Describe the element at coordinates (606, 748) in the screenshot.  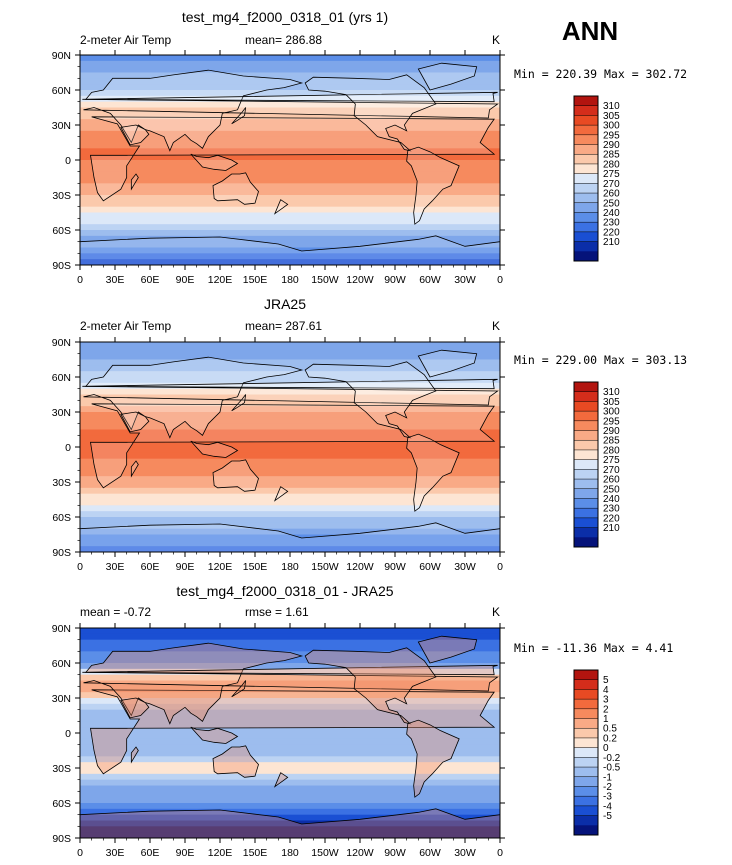
I see `colorbar-label: 0` at that location.